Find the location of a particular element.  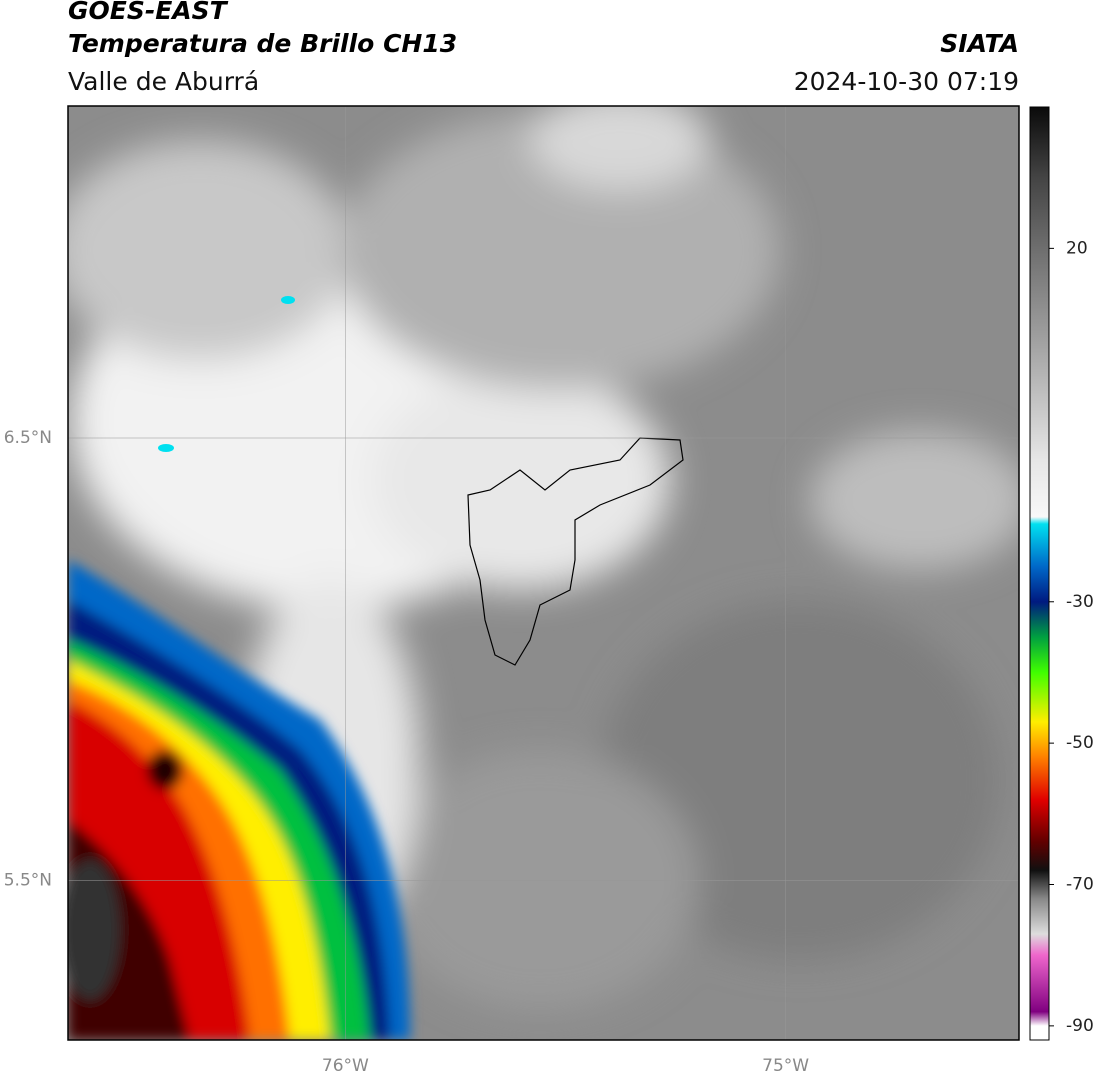

colorbar-tick-label: -50 is located at coordinates (1080, 743).